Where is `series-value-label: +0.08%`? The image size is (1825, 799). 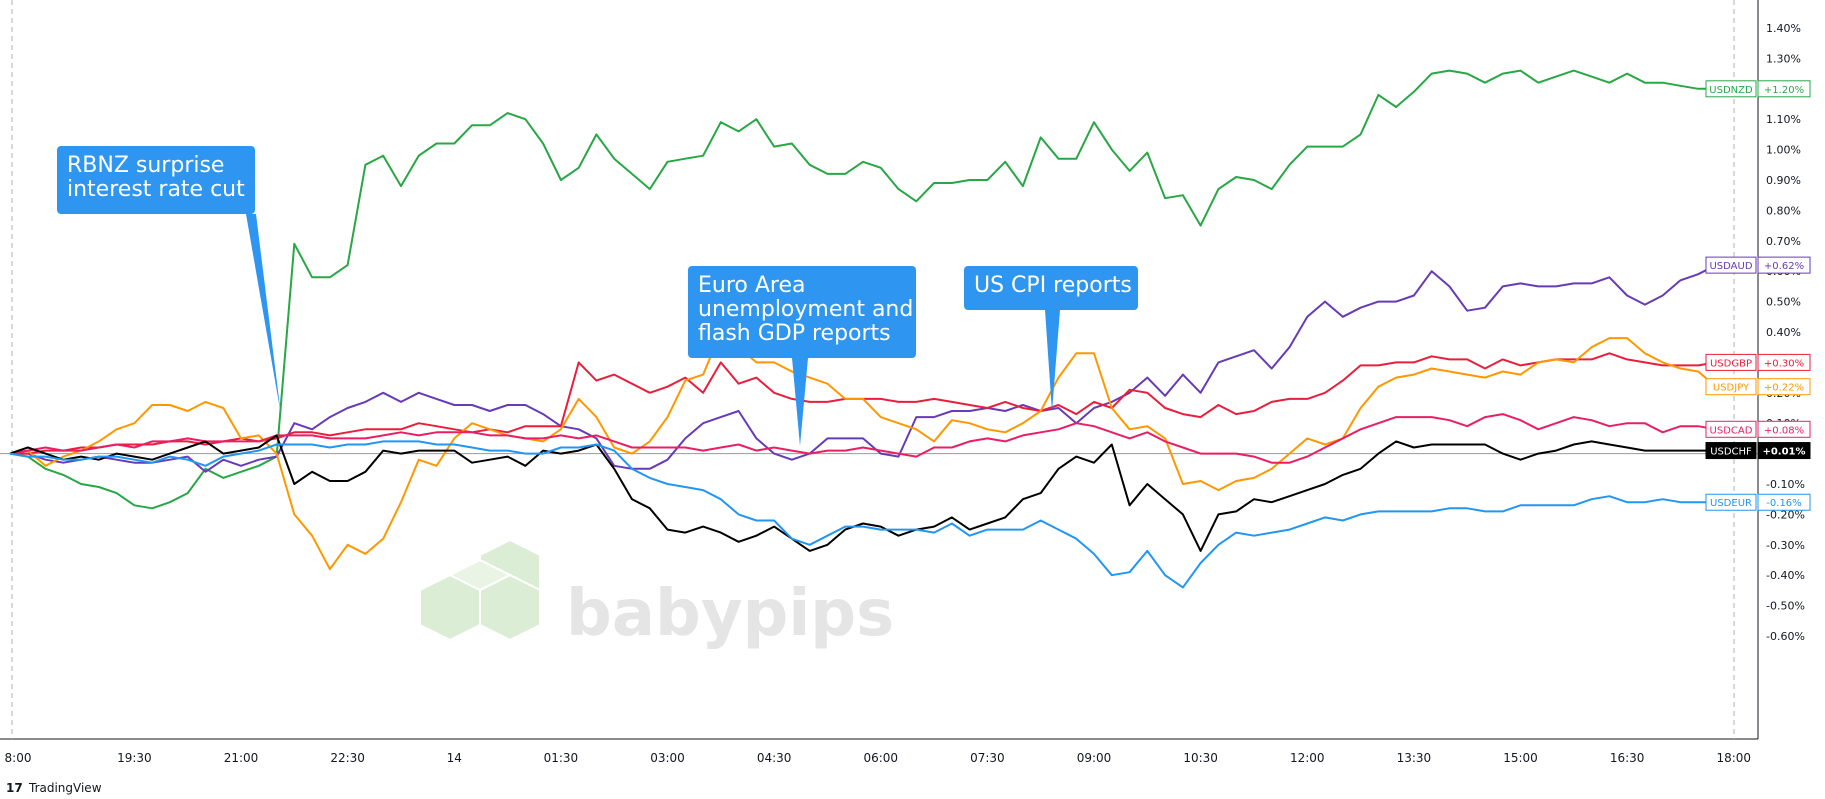 series-value-label: +0.08% is located at coordinates (1784, 430).